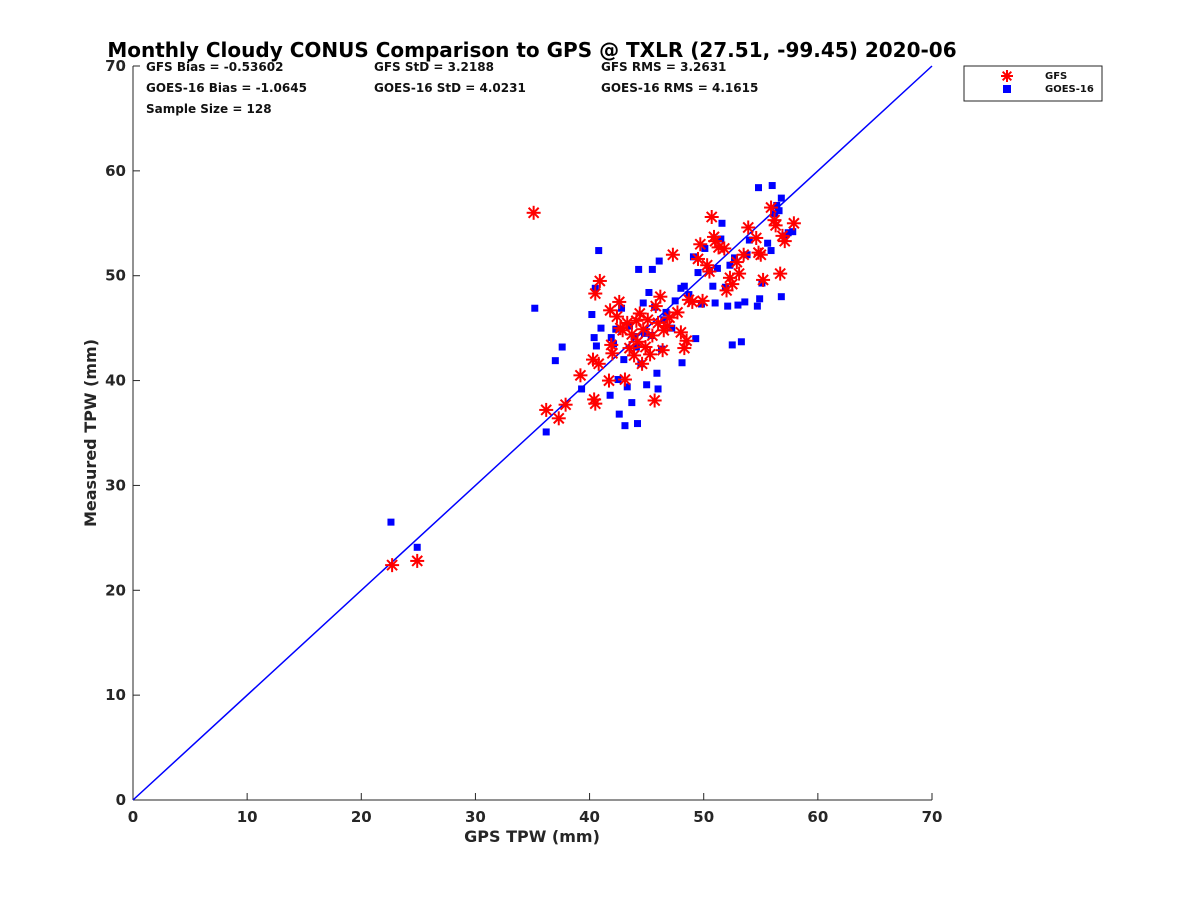  I want to click on x-ticks: 0 10 20 30 40 50 60 70, so click(535, 809).